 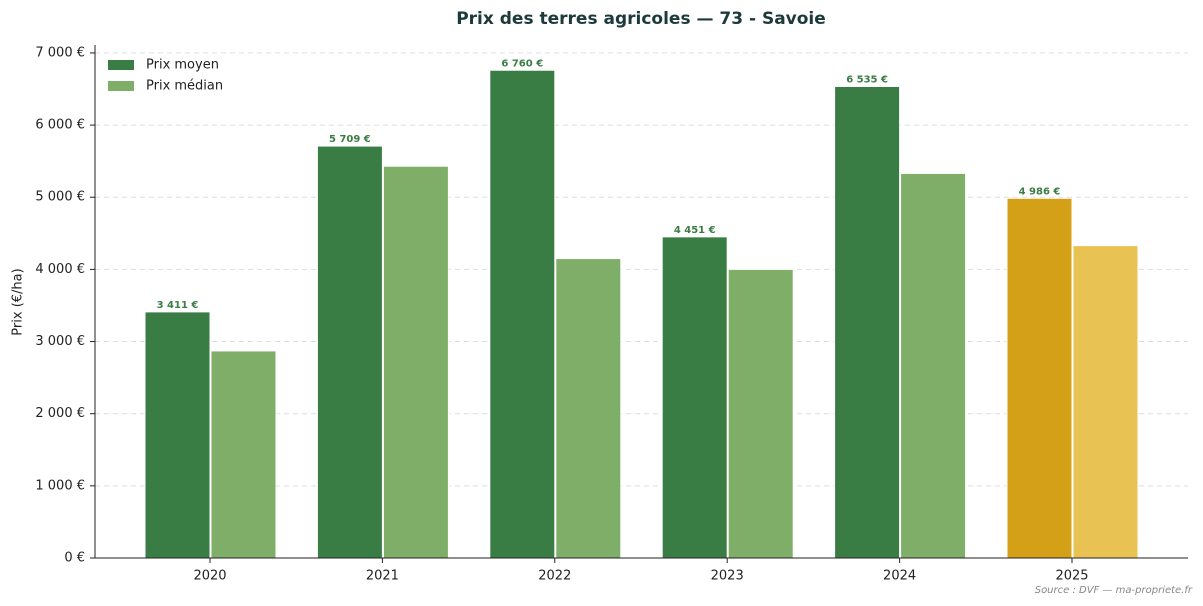 What do you see at coordinates (641, 19) in the screenshot?
I see `chart-title: Prix des terres agricoles — 73 - Savoie` at bounding box center [641, 19].